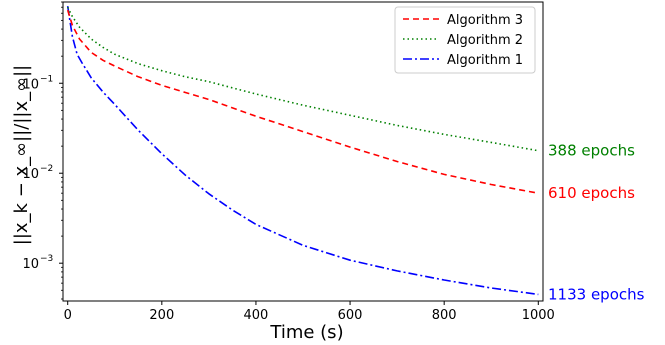 The width and height of the screenshot is (665, 345). I want to click on legend-label: Algorithm 2, so click(485, 40).